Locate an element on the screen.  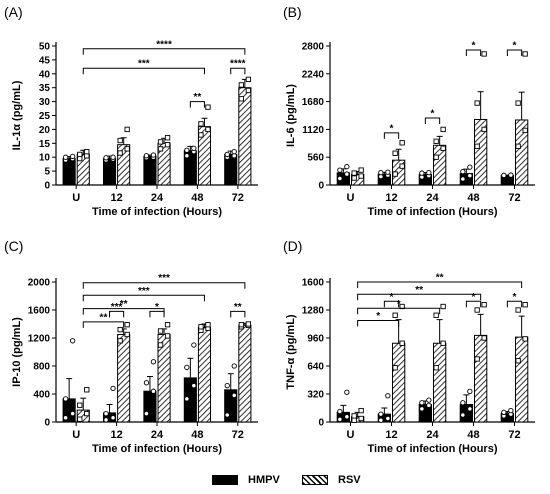
significance-label: *** is located at coordinates (144, 291).